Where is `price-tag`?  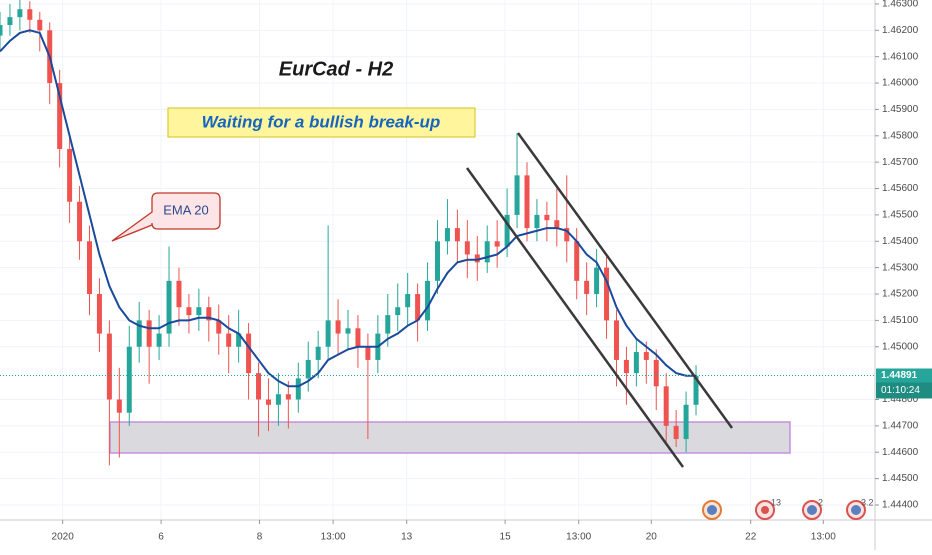 price-tag is located at coordinates (904, 375).